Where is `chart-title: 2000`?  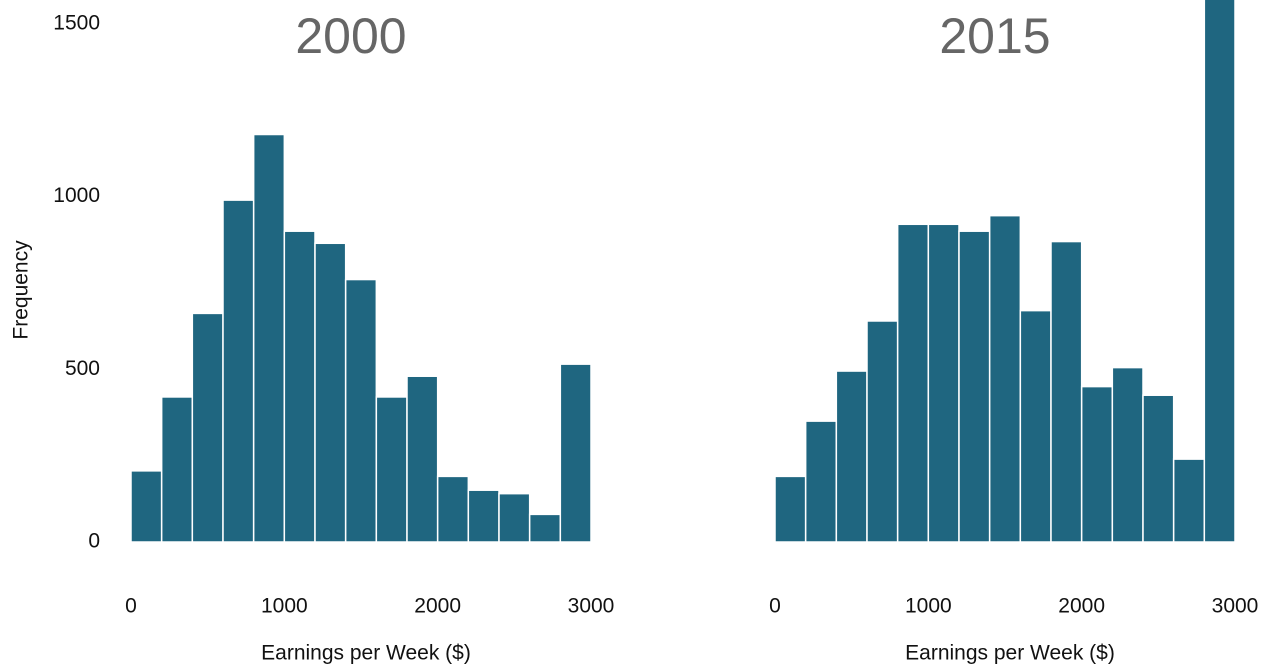
chart-title: 2000 is located at coordinates (350, 36).